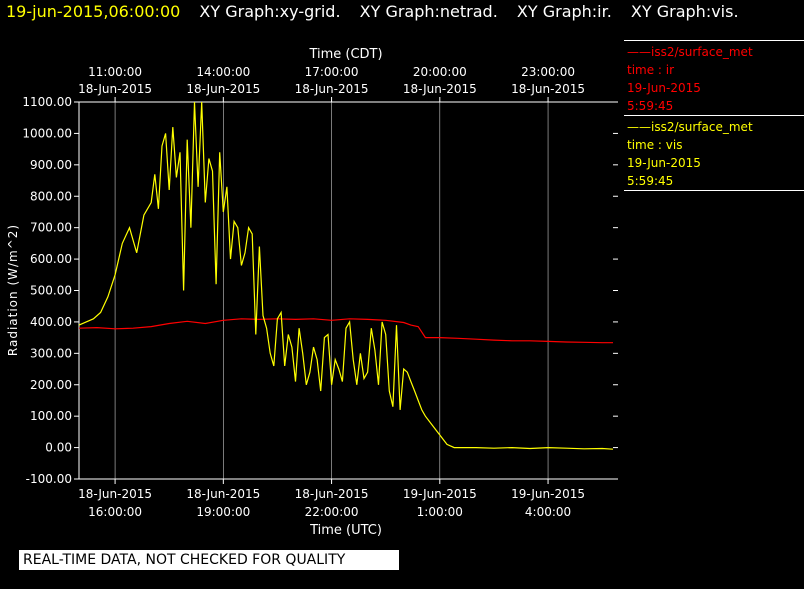 This screenshot has width=804, height=589. What do you see at coordinates (47, 133) in the screenshot?
I see `y-tick-label: 1000.00` at bounding box center [47, 133].